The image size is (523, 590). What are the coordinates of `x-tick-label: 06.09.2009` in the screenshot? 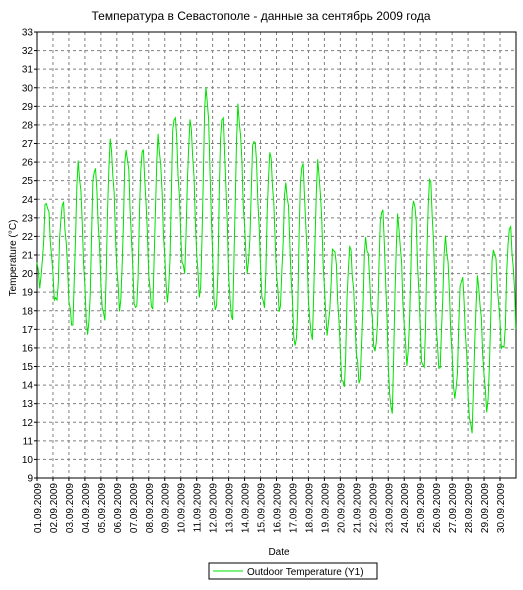 It's located at (118, 508).